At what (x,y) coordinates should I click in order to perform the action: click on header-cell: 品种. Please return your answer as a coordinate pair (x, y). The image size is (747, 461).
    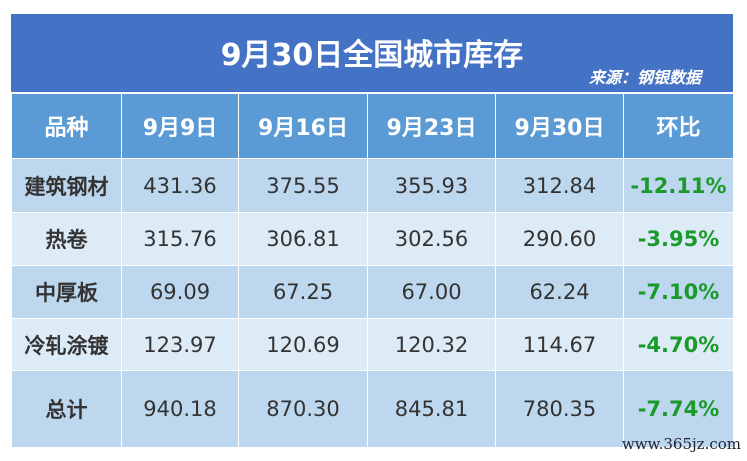
    Looking at the image, I should click on (66, 125).